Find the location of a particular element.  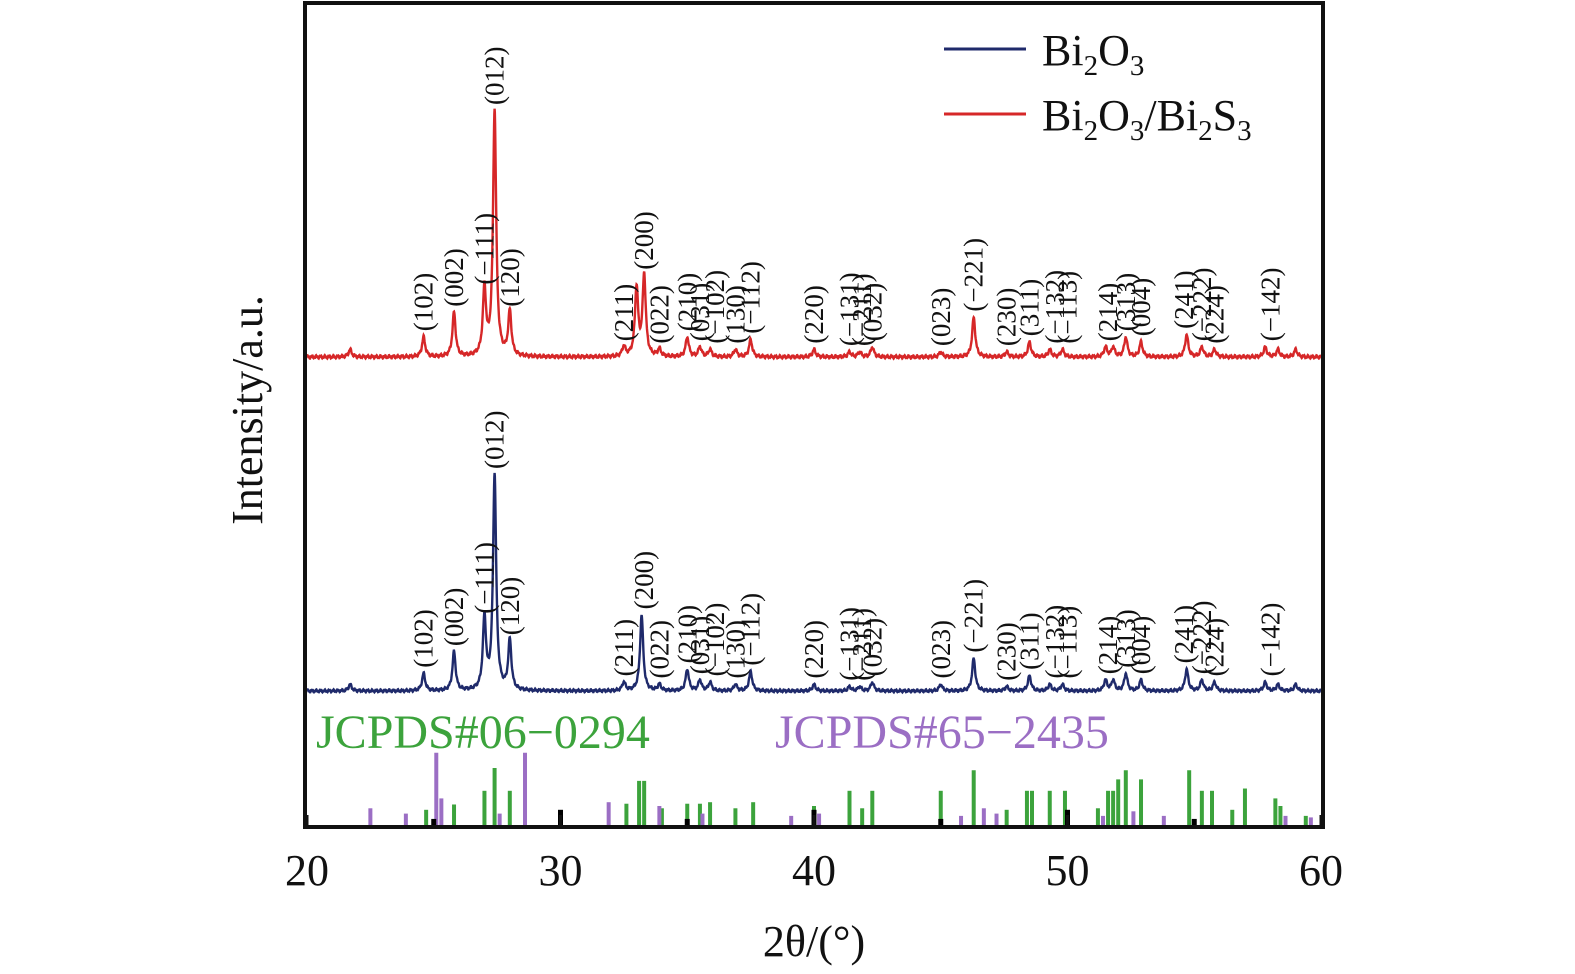

reference-lines is located at coordinates (840, 788).